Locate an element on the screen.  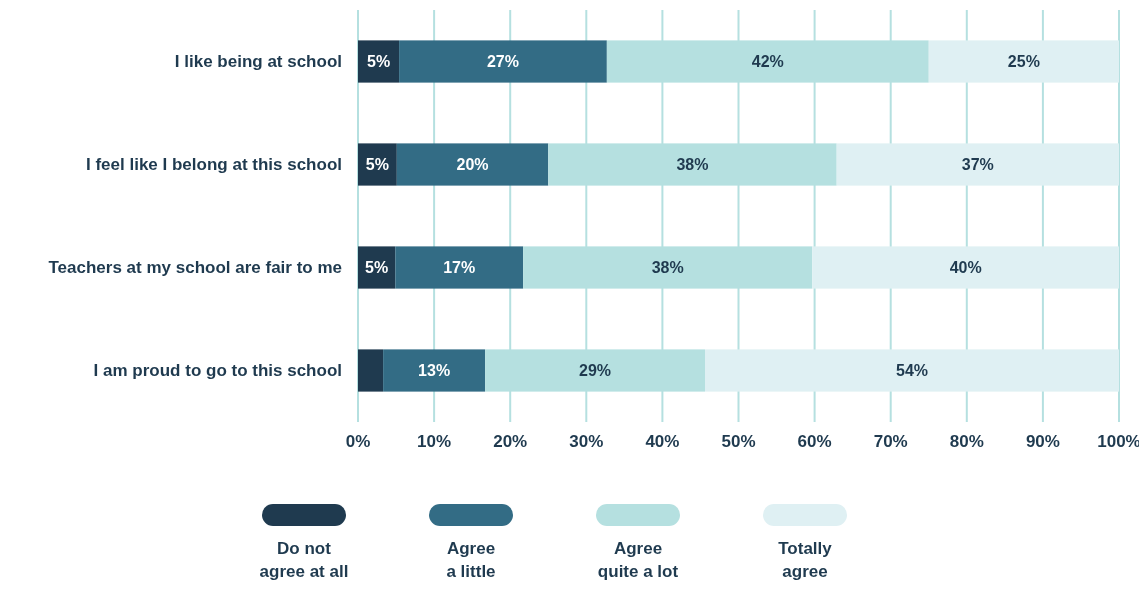
data-label: 40% is located at coordinates (965, 268).